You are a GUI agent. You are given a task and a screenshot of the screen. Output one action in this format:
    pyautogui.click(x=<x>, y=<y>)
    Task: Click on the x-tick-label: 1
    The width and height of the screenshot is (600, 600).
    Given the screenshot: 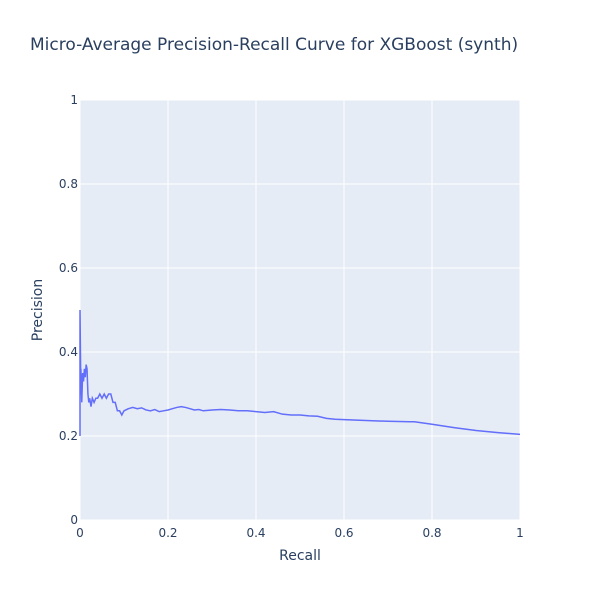 What is the action you would take?
    pyautogui.click(x=520, y=533)
    